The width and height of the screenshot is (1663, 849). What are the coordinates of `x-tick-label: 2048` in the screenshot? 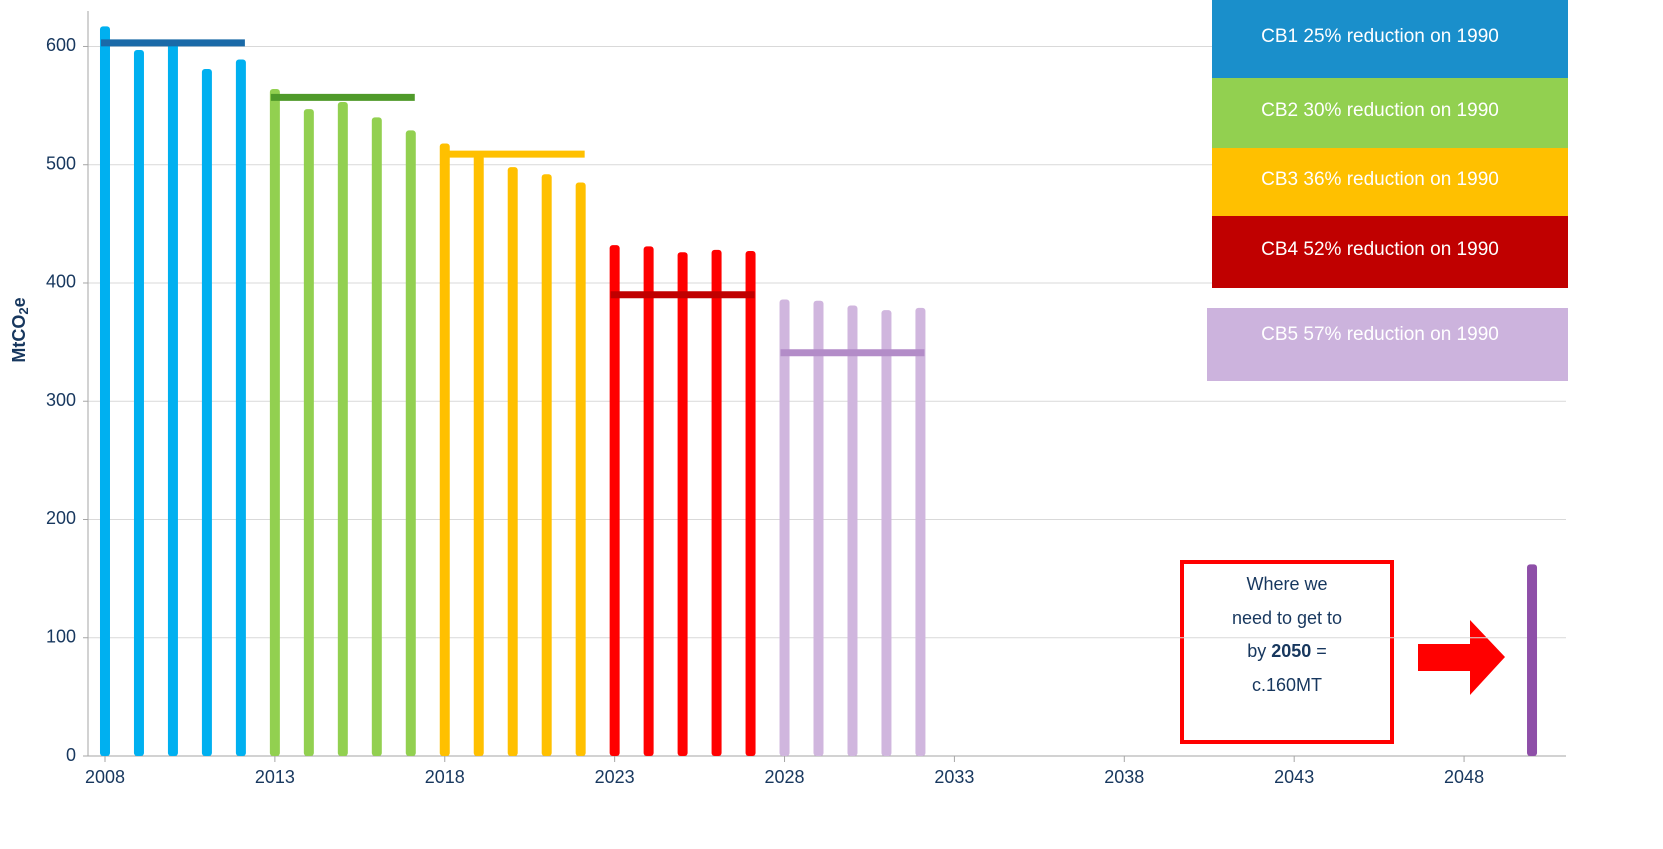 It's located at (1464, 777).